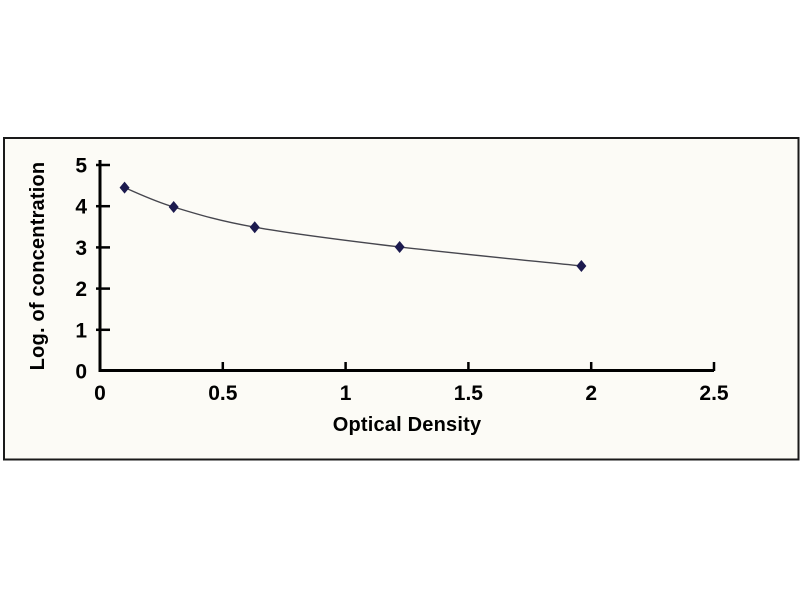 The image size is (800, 600). What do you see at coordinates (38, 266) in the screenshot?
I see `y-axis-title: Log. of concentration` at bounding box center [38, 266].